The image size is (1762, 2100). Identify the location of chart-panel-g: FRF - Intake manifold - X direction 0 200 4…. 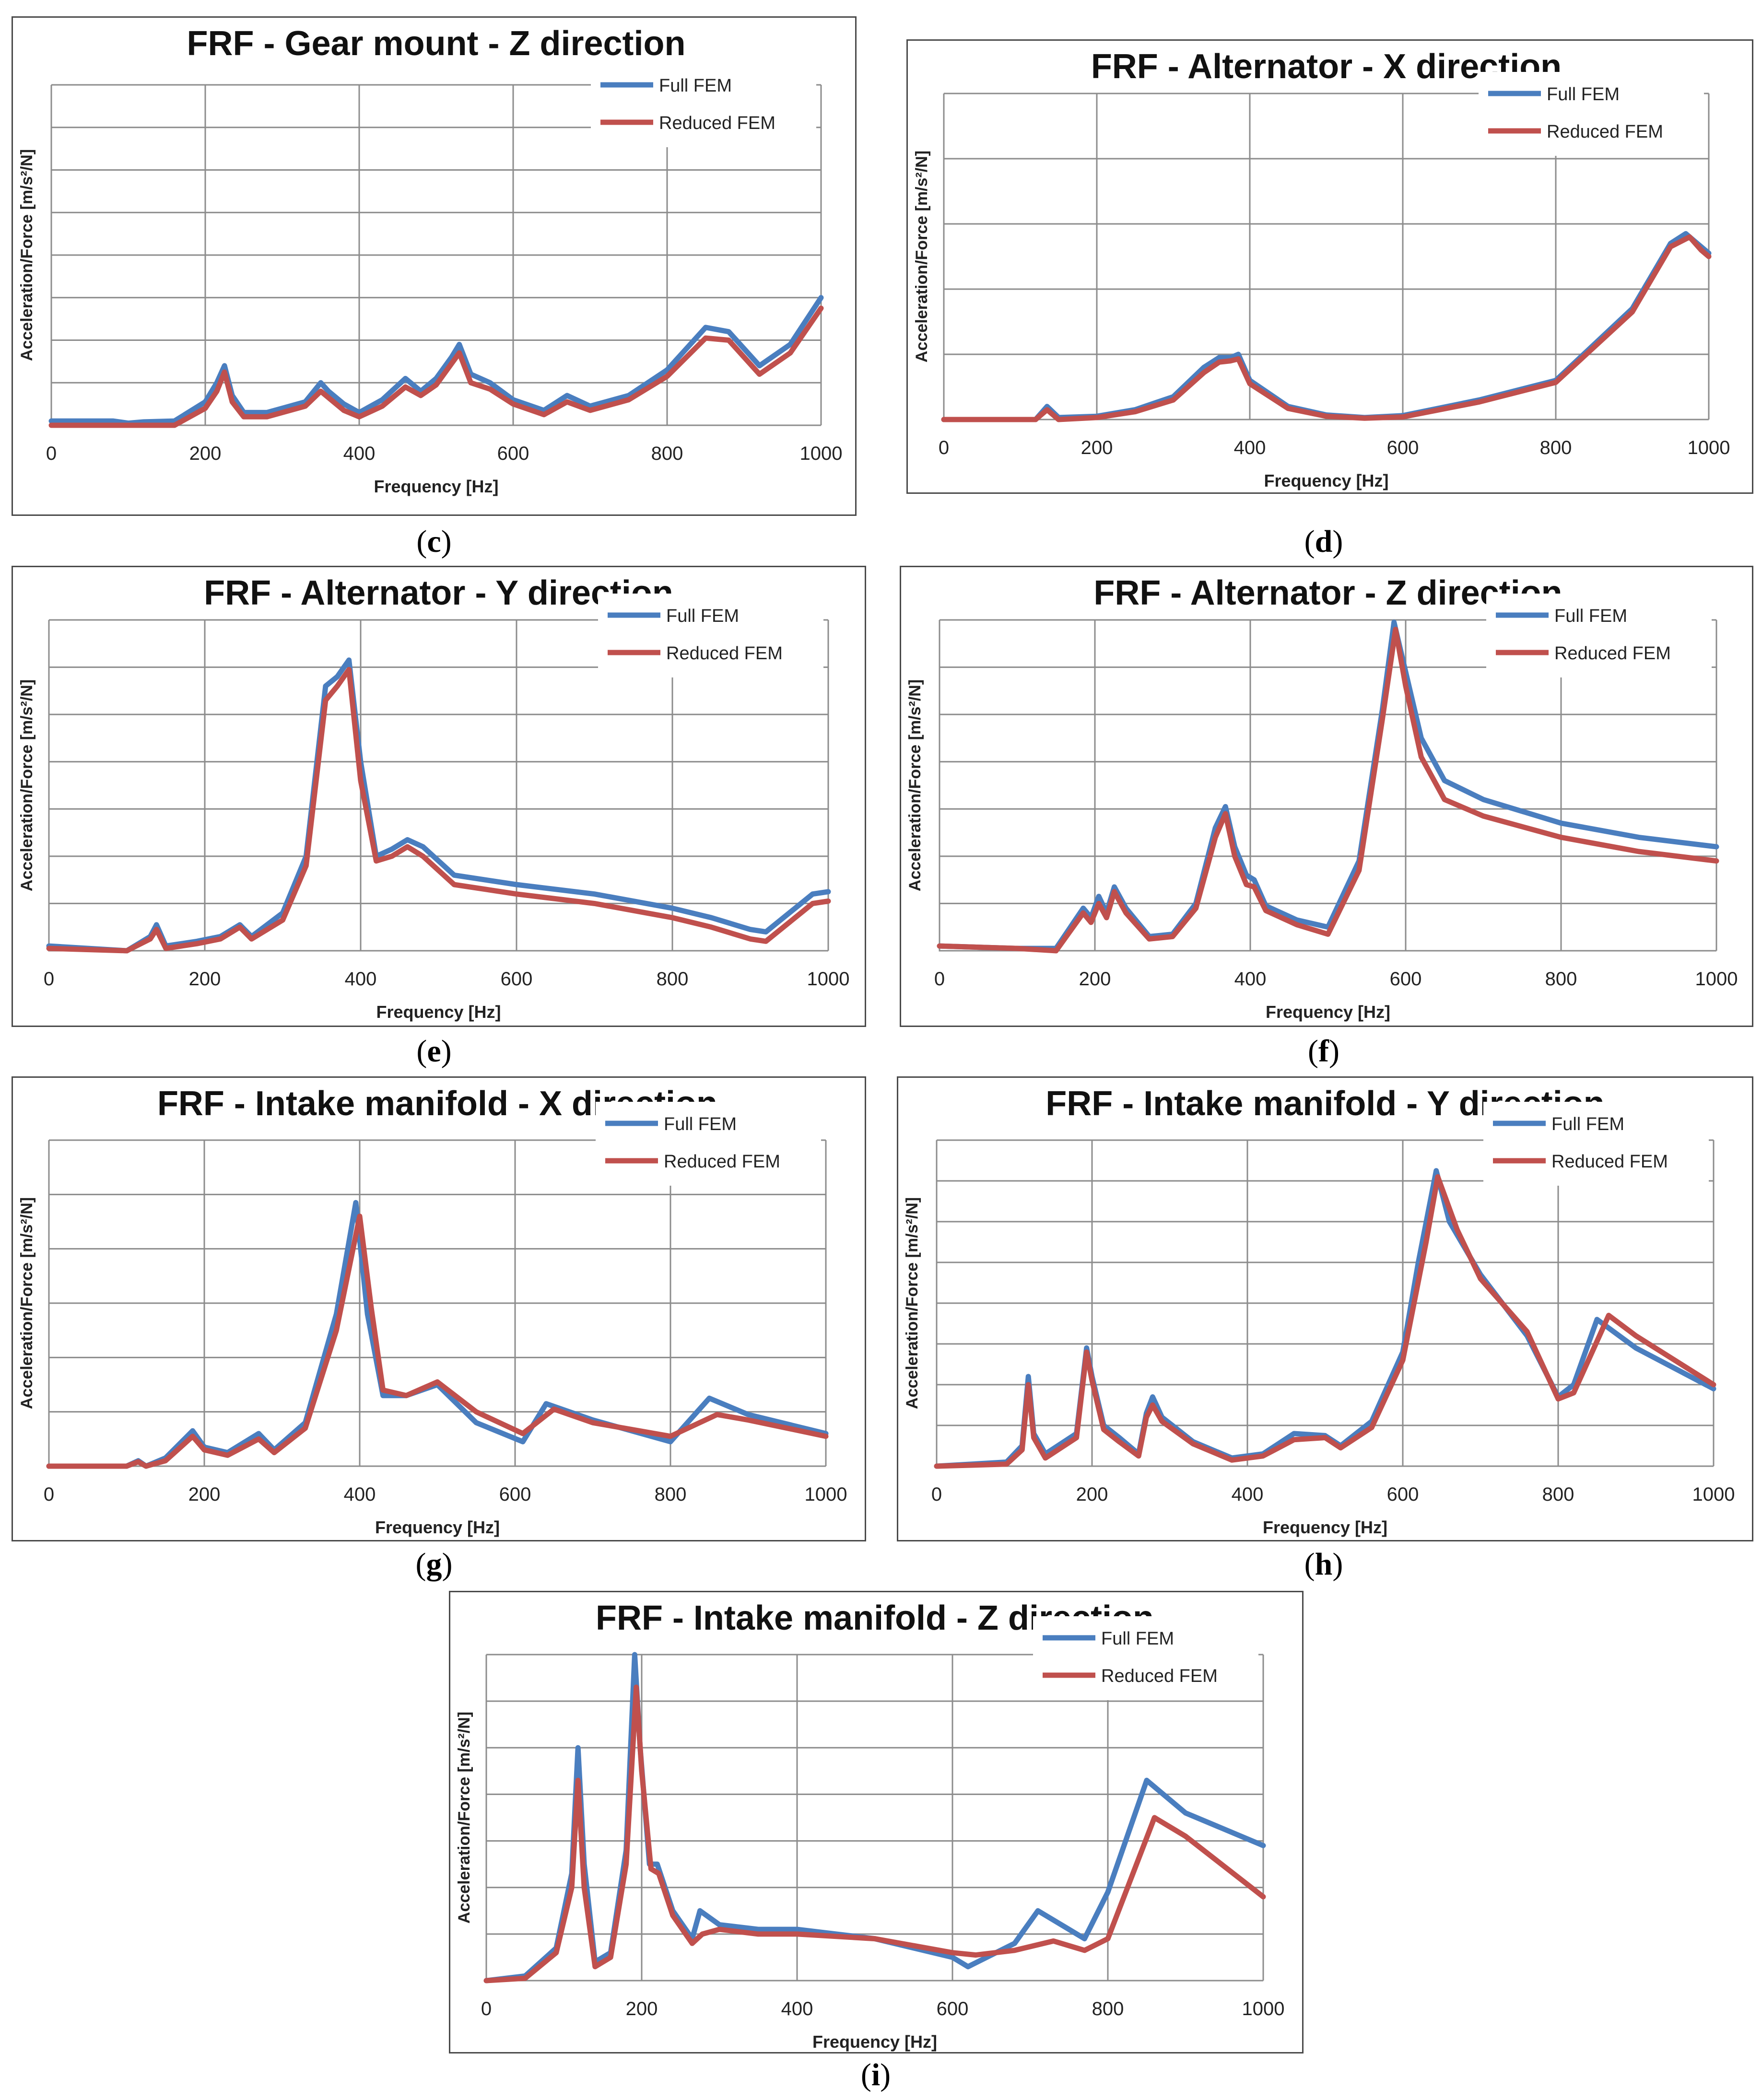
(439, 1308).